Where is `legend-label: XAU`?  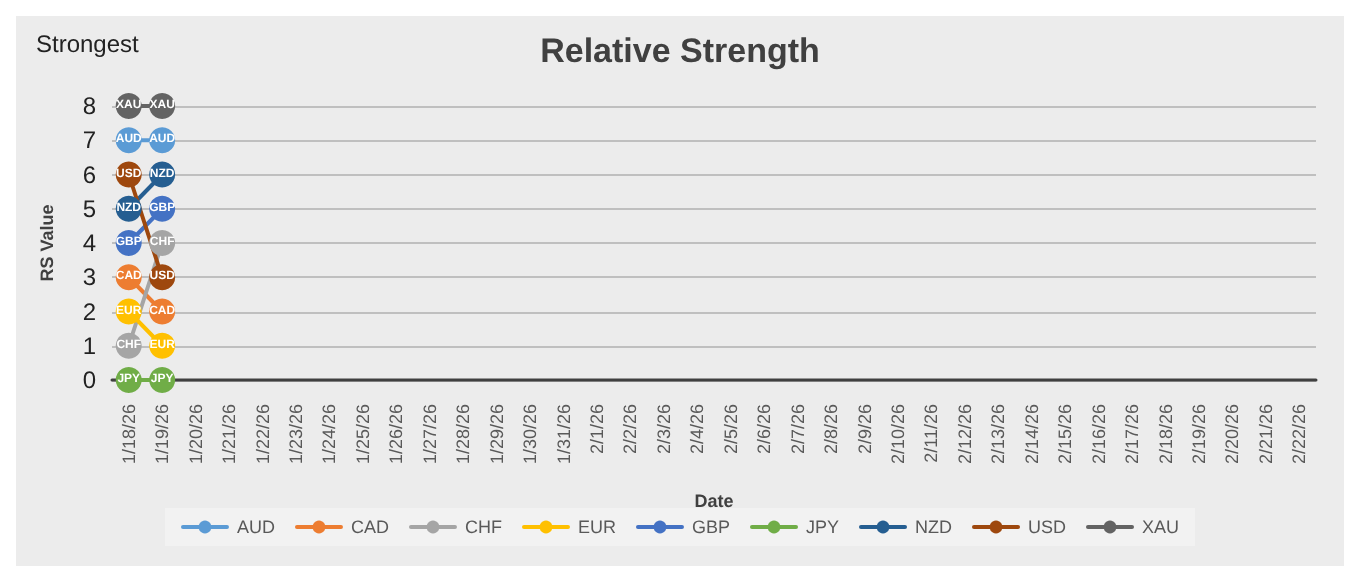 legend-label: XAU is located at coordinates (1161, 527).